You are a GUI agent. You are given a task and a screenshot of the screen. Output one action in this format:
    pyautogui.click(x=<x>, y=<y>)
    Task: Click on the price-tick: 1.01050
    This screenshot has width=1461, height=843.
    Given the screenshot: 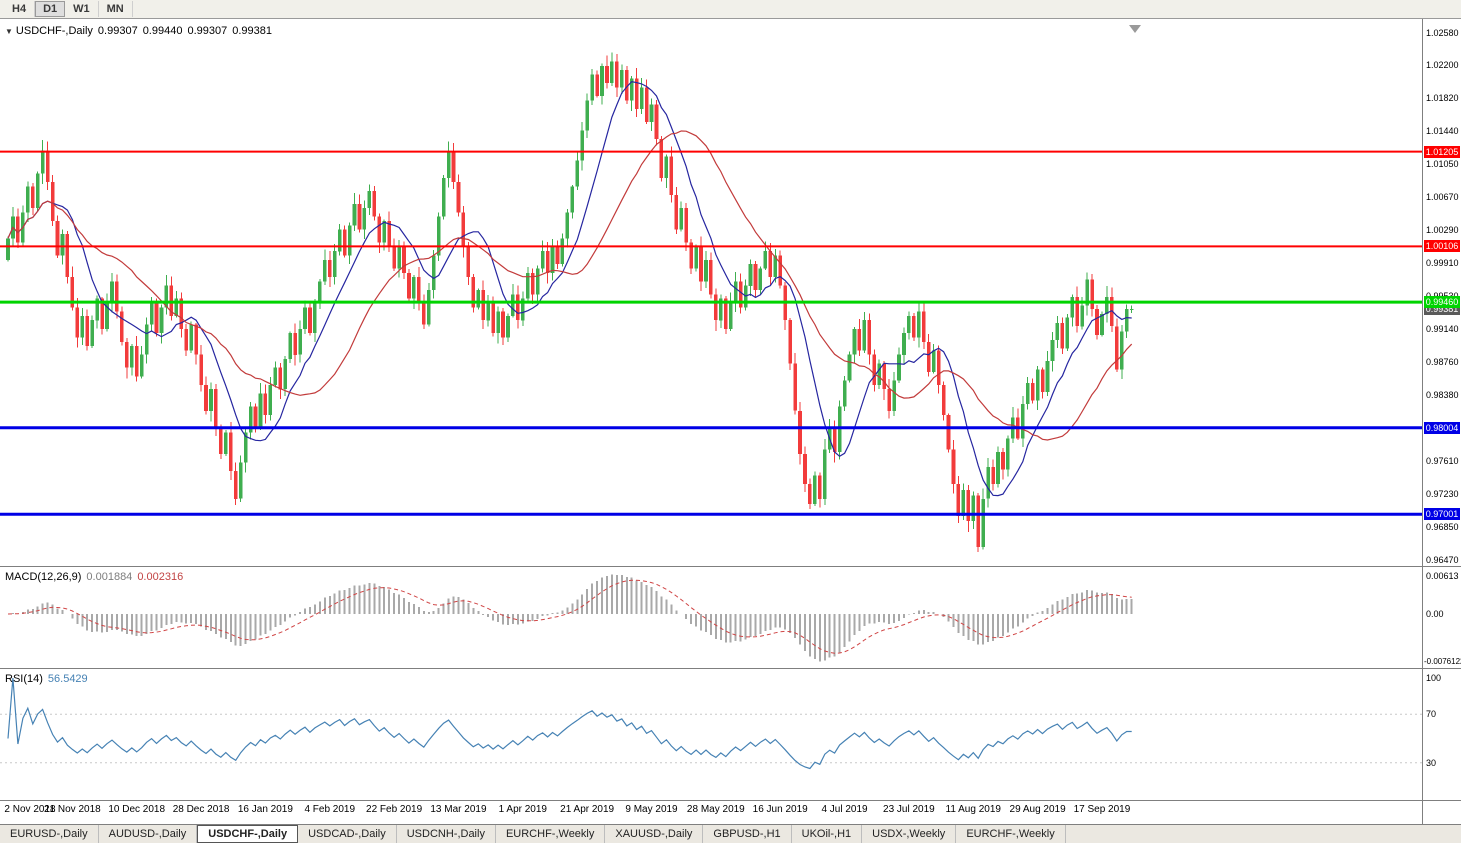 What is the action you would take?
    pyautogui.click(x=1442, y=164)
    